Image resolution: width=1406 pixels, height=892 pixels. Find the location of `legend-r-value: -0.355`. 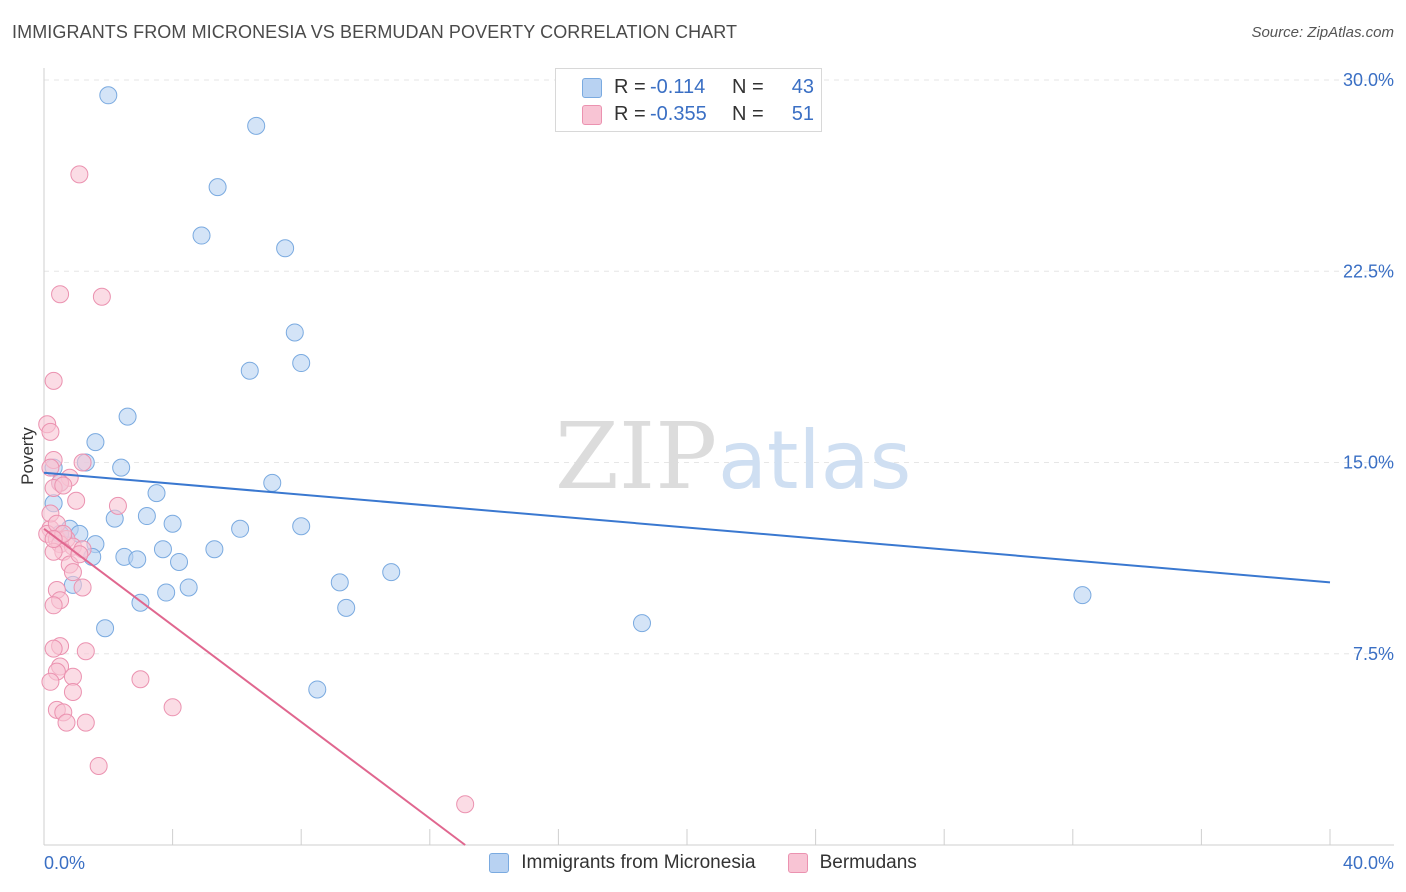

legend-r-value: -0.355 is located at coordinates (678, 114).